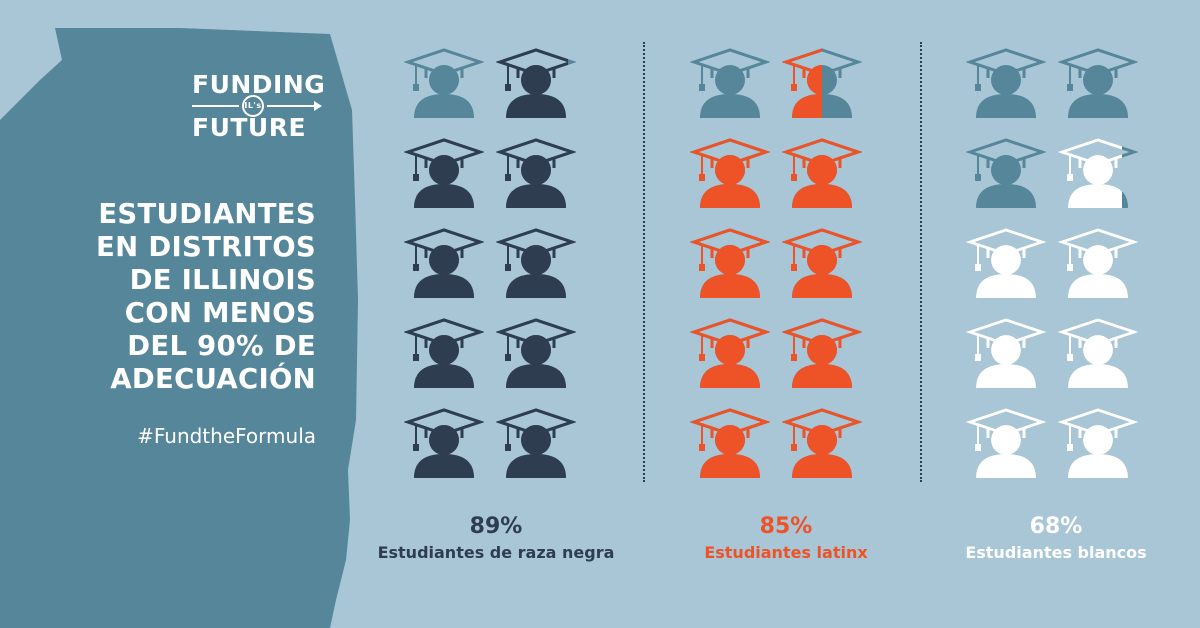  What do you see at coordinates (290, 106) in the screenshot?
I see `logo-arrow-line-right` at bounding box center [290, 106].